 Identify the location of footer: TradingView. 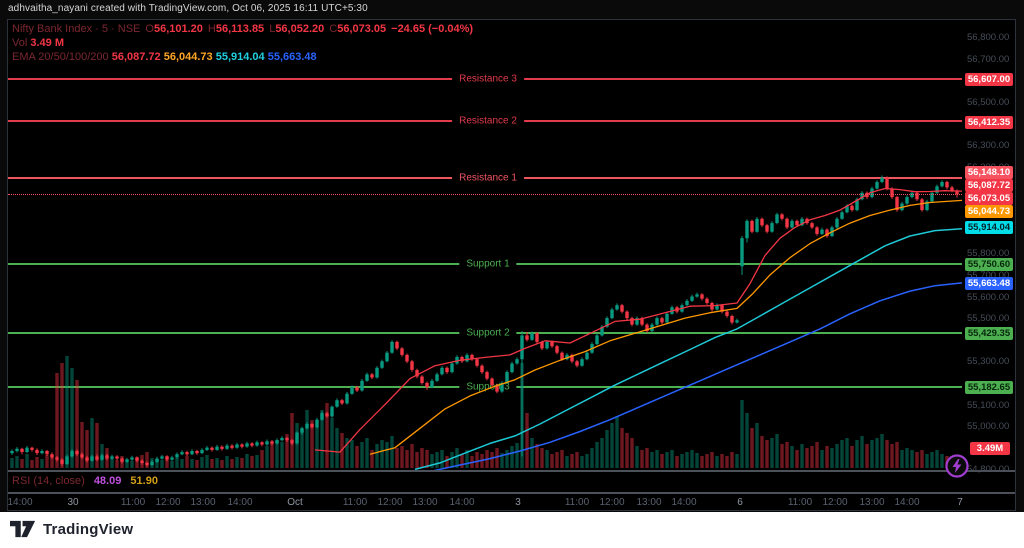
(512, 530).